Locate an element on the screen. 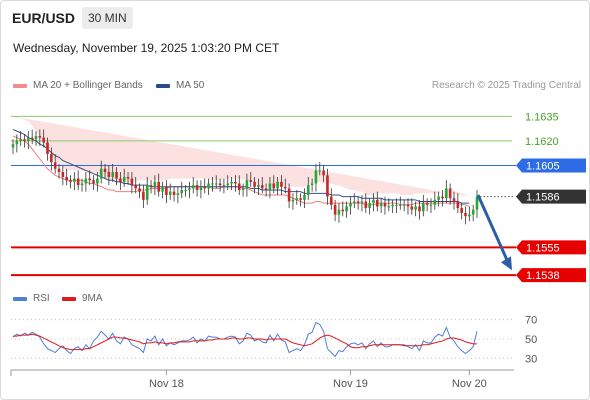  ma20-line is located at coordinates (241, 171).